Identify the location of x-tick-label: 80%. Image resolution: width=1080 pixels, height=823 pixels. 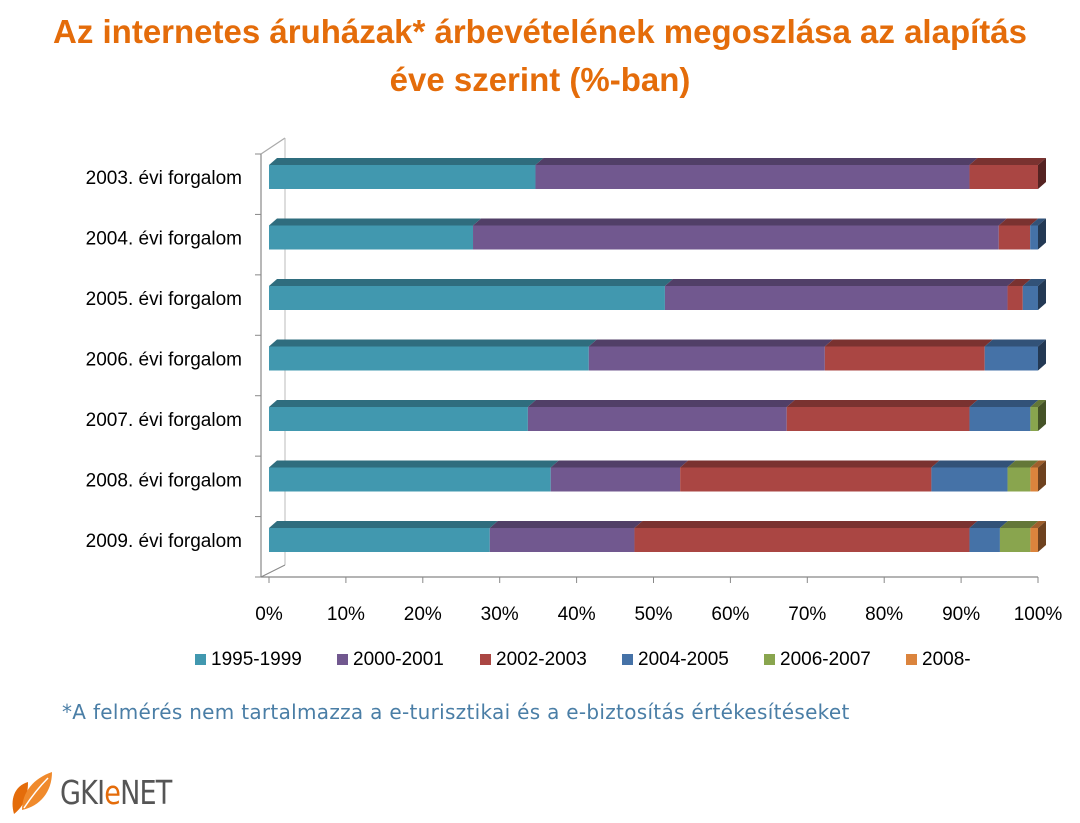
(884, 614).